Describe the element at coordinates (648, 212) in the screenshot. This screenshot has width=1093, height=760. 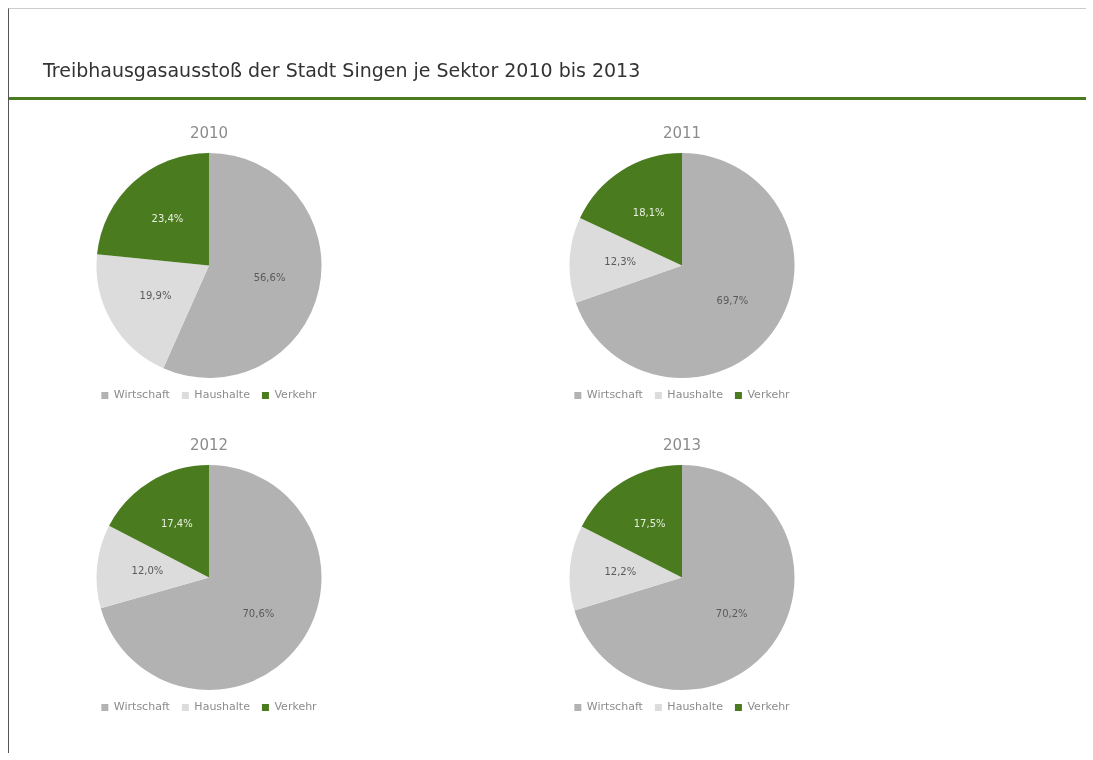
I see `data-label: 18,1%` at that location.